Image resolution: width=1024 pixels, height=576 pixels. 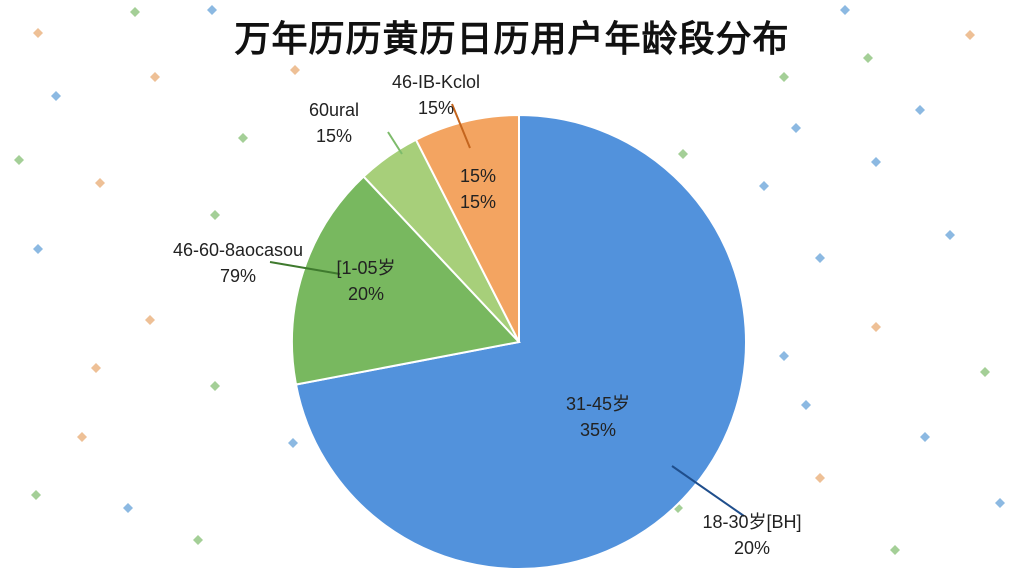 I want to click on slice-outer-label: 46-IB-Kclol, so click(x=436, y=82).